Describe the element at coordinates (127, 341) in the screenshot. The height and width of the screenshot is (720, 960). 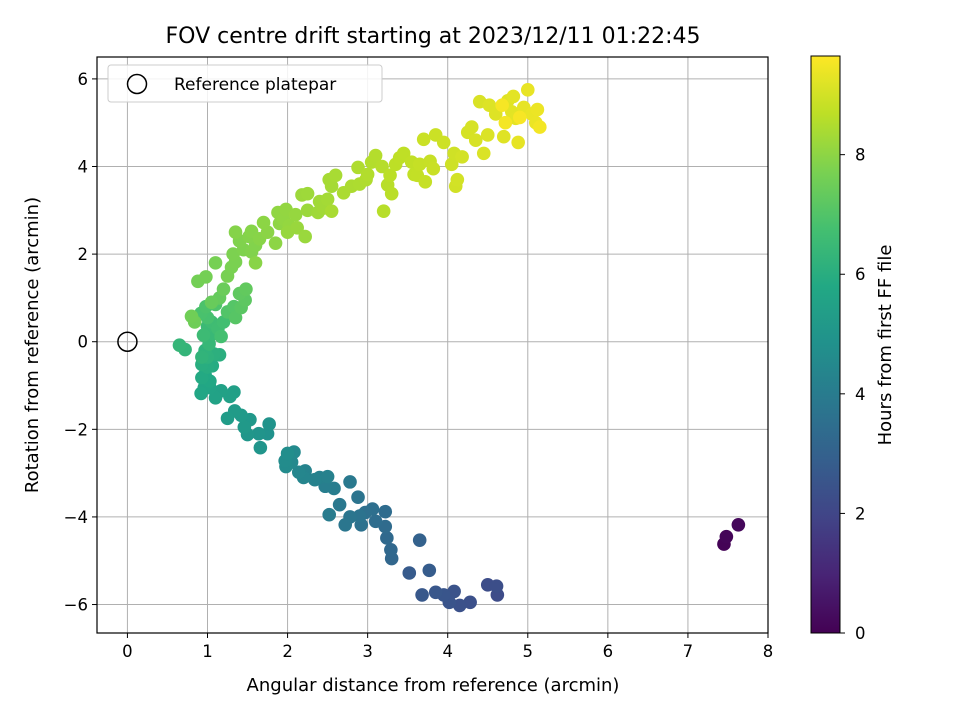
I see `reference-platepar-marker` at that location.